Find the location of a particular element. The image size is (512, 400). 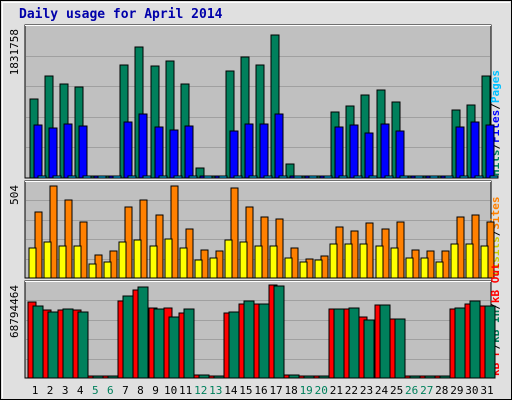

x-tick-label-day-8: 8 is located at coordinates (140, 390).